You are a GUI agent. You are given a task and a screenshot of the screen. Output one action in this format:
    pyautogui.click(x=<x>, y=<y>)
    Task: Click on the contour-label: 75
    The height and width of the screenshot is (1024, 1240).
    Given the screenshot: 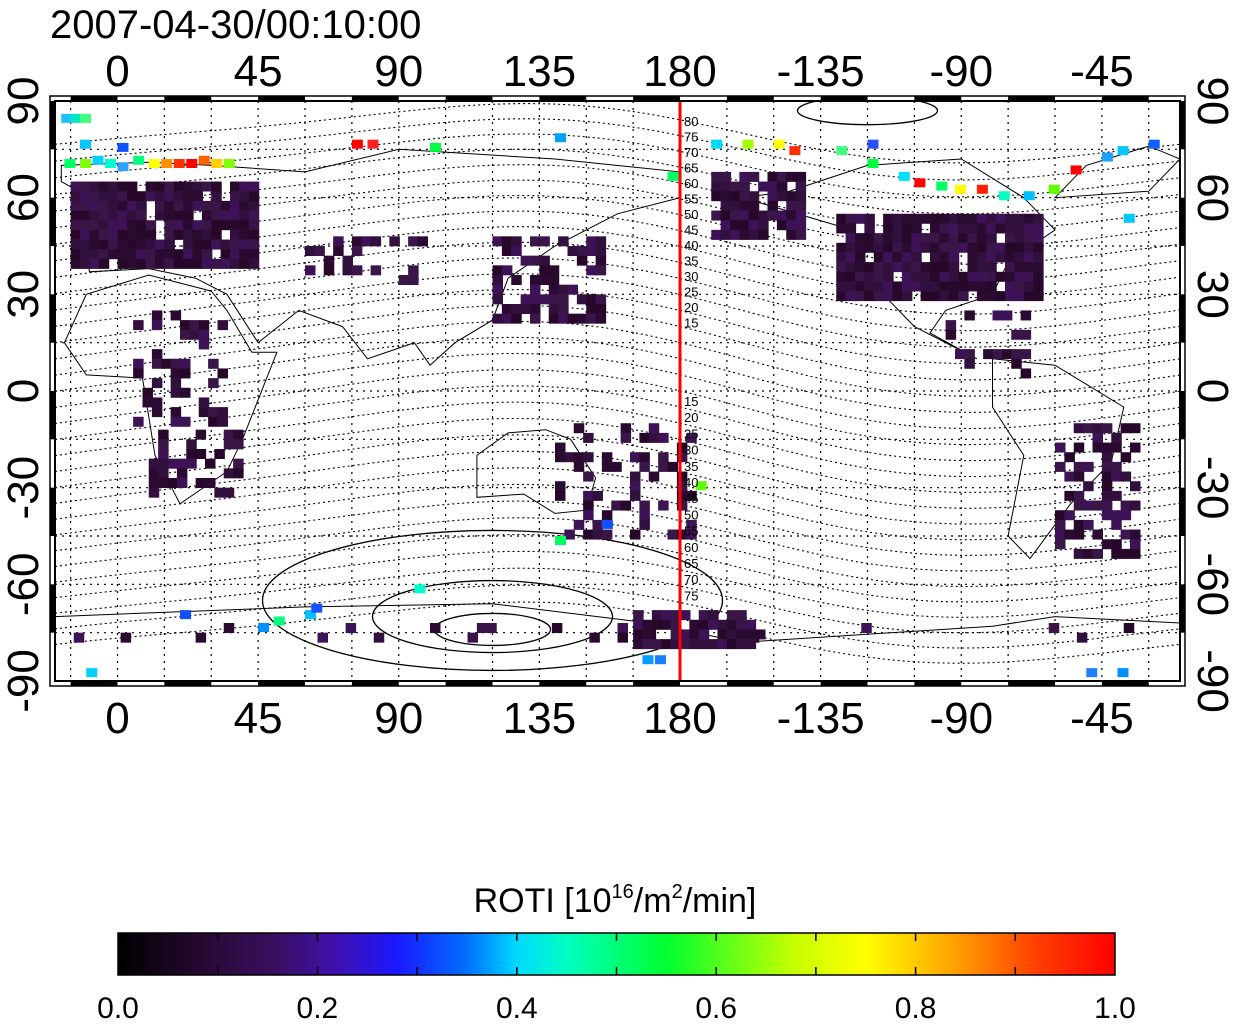 What is the action you would take?
    pyautogui.click(x=691, y=595)
    